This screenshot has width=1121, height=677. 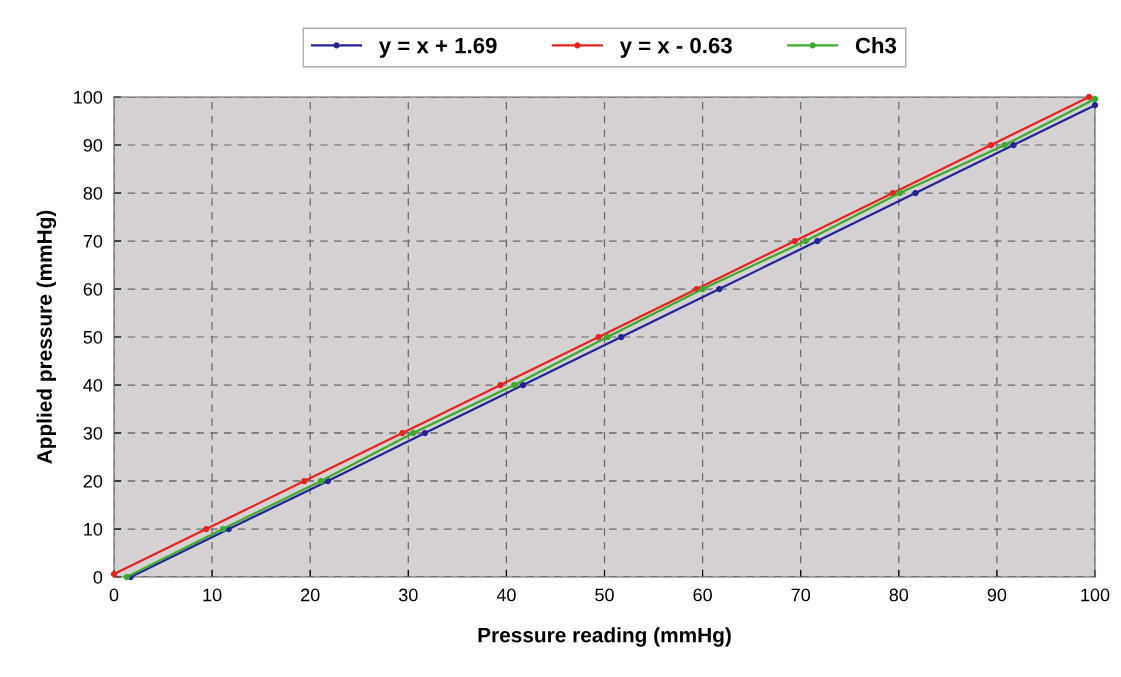 What do you see at coordinates (604, 637) in the screenshot?
I see `x-axis-title: Pressure reading (mmHg)` at bounding box center [604, 637].